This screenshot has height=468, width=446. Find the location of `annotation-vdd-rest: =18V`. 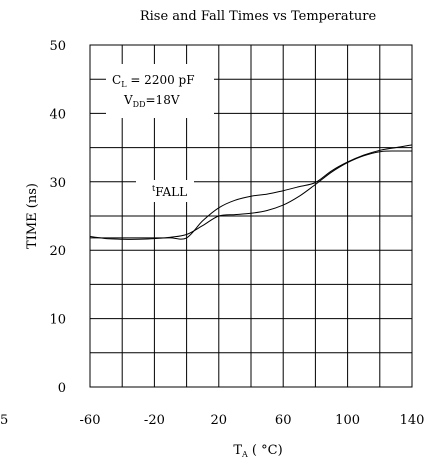

annotation-vdd-rest: =18V is located at coordinates (163, 100).